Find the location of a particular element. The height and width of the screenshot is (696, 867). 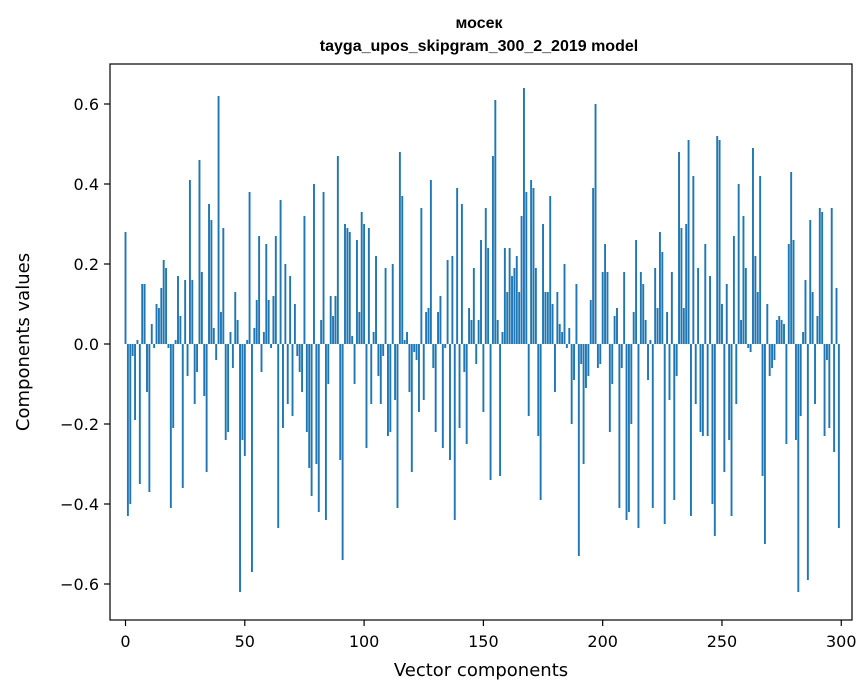

y-axis: −0.6 −0.4 −0.2 0.0 0.2 0.4 0.6 is located at coordinates (85, 344).